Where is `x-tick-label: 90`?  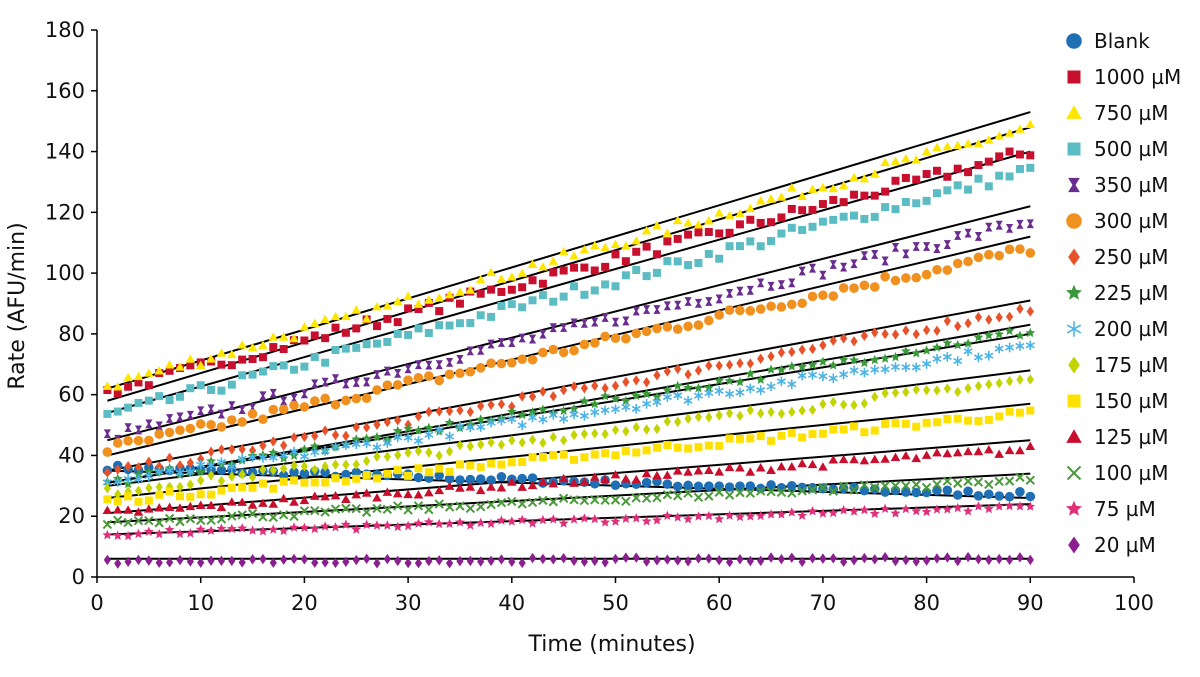 x-tick-label: 90 is located at coordinates (1030, 603).